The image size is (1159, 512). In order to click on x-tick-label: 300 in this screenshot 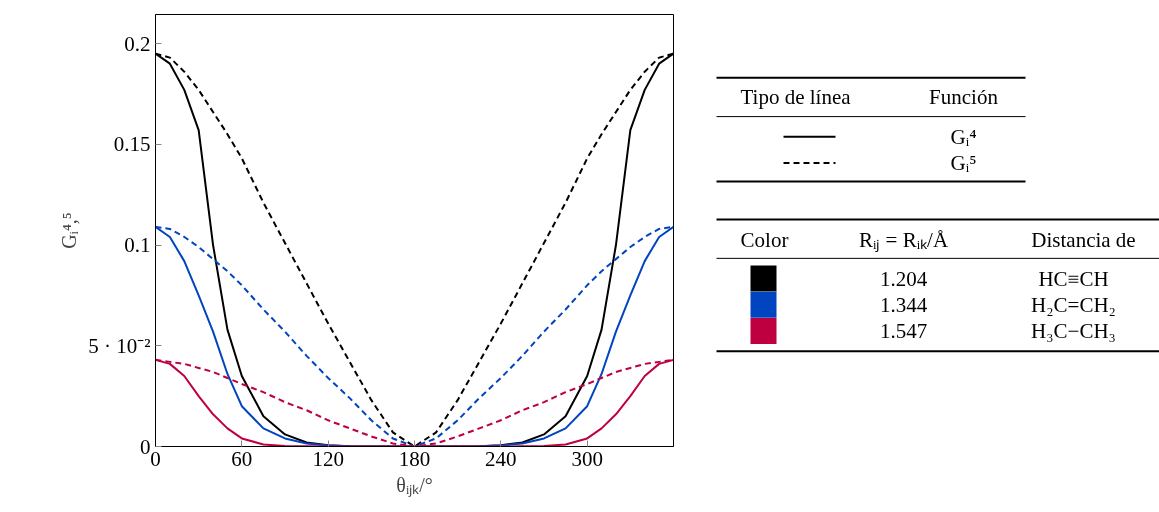, I will do `click(587, 458)`.